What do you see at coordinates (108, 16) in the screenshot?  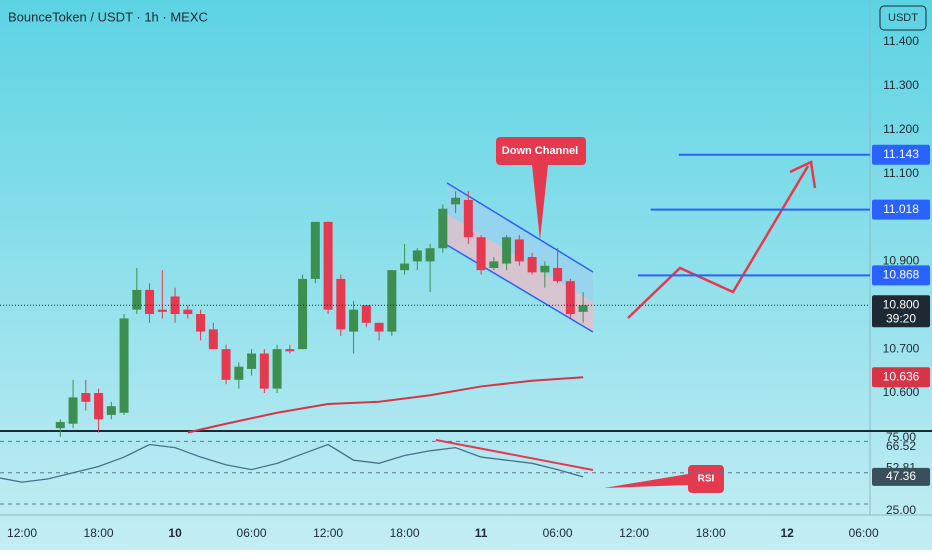 I see `chart-title: BounceToken / USDT · 1h · MEXC` at bounding box center [108, 16].